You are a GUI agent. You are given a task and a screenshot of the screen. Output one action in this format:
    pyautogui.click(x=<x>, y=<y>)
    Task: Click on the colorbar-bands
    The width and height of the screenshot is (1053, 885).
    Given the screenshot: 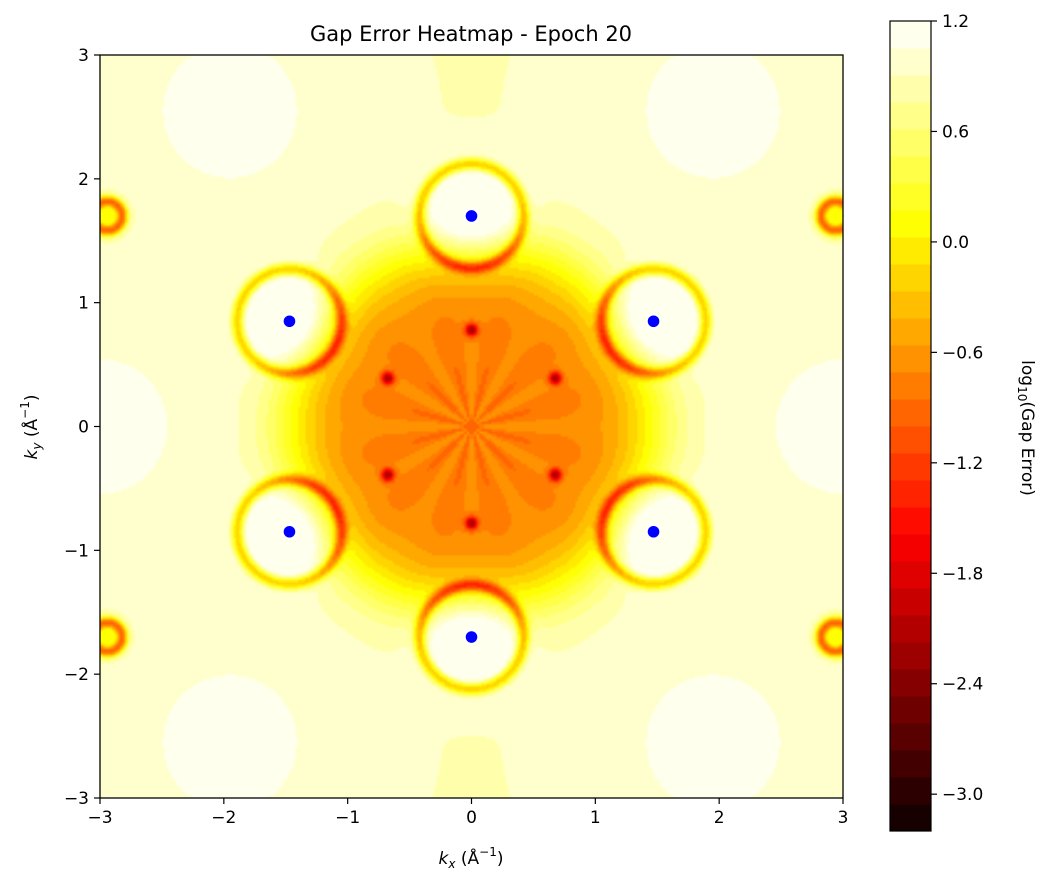 What is the action you would take?
    pyautogui.click(x=910, y=426)
    